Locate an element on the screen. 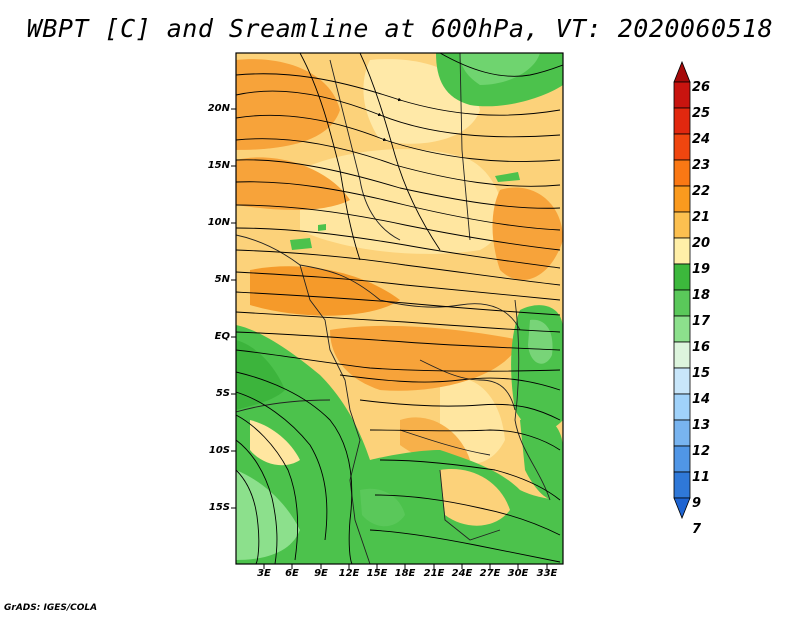 This screenshot has width=800, height=618. y-tick-label: 20N is located at coordinates (218, 108).